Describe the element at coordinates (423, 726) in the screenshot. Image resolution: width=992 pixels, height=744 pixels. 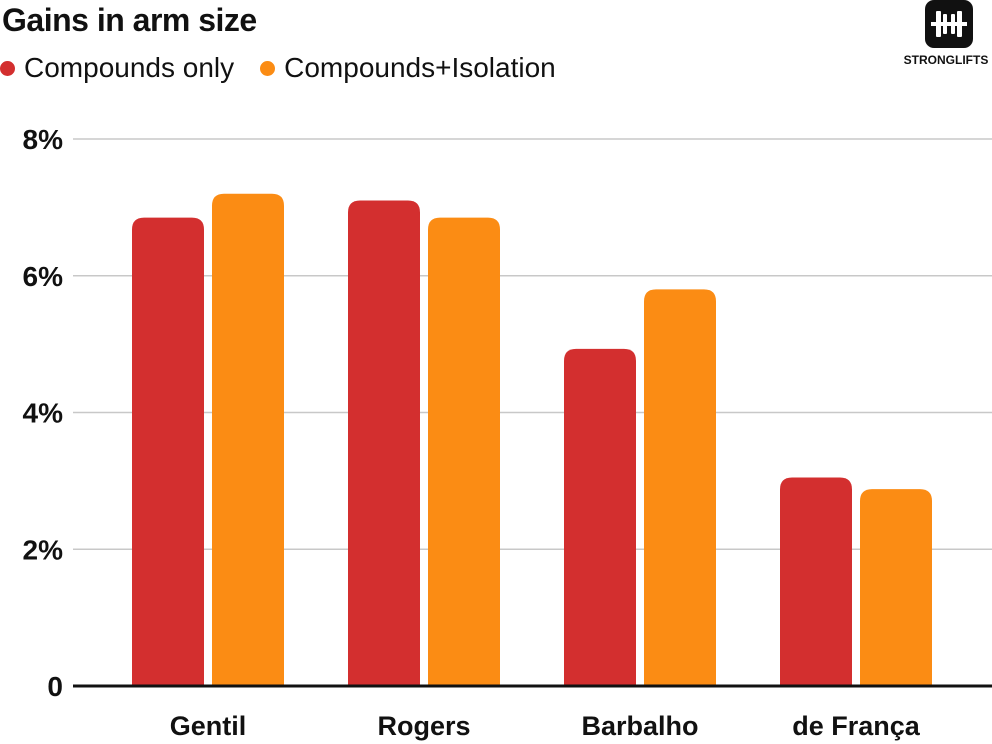
I see `x-tick-label-rogers: Rogers` at that location.